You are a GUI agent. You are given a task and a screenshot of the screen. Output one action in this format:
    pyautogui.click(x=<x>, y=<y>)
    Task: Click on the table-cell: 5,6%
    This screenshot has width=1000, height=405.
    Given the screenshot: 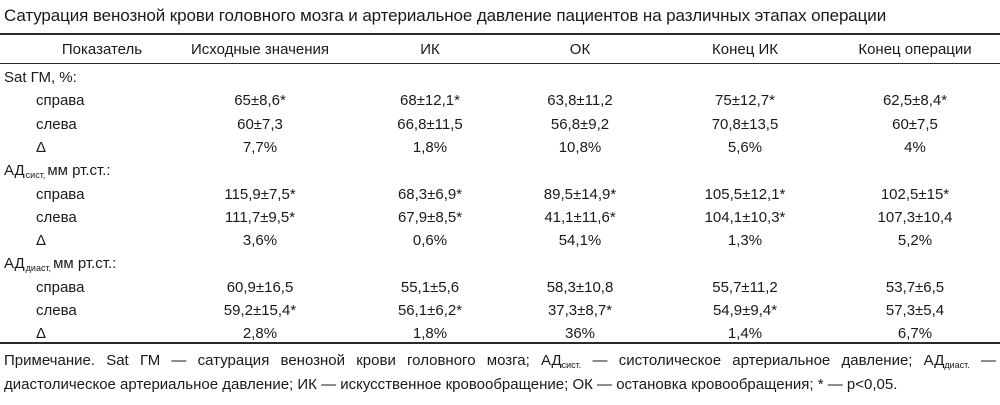 What is the action you would take?
    pyautogui.click(x=745, y=148)
    